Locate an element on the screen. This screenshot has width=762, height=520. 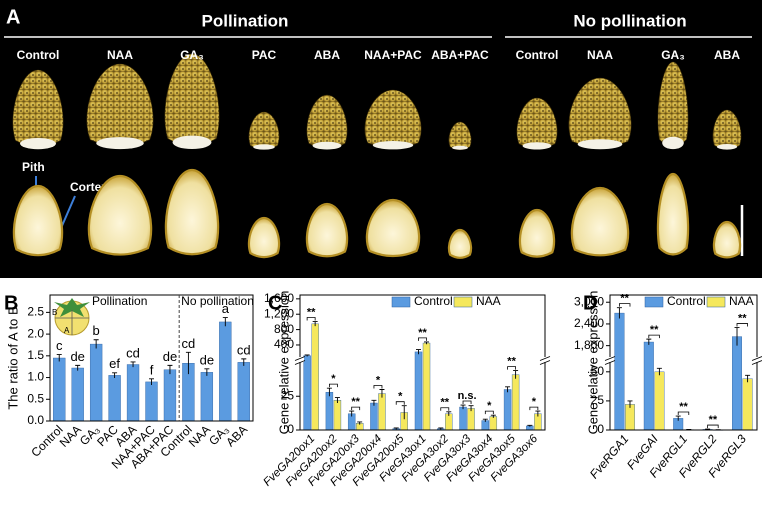
panel-letter: A is located at coordinates (13, 17).